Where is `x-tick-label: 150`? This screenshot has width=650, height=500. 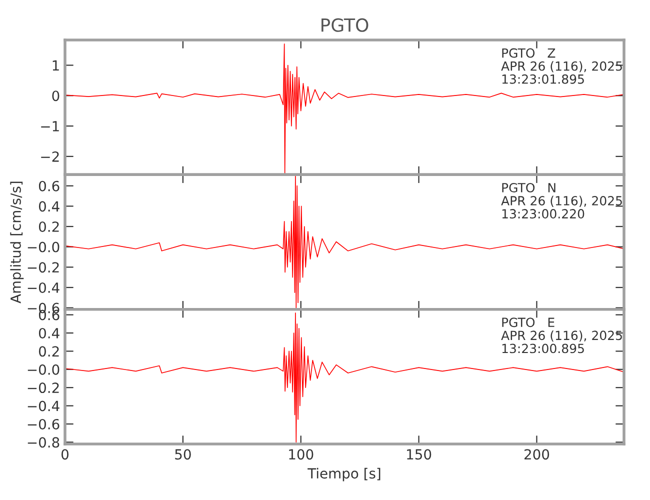 x-tick-label: 150 is located at coordinates (419, 454).